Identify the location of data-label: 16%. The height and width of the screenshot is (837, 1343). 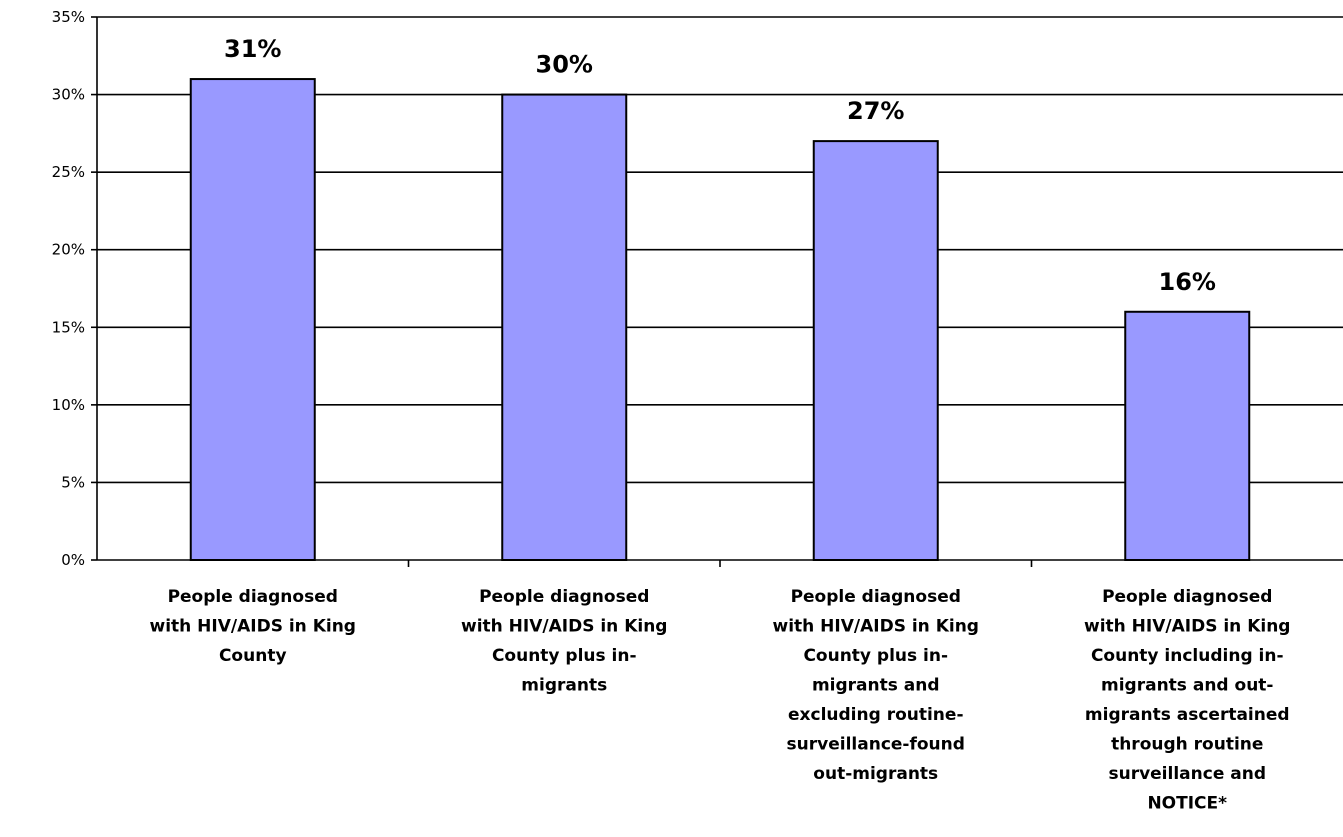
(1187, 282).